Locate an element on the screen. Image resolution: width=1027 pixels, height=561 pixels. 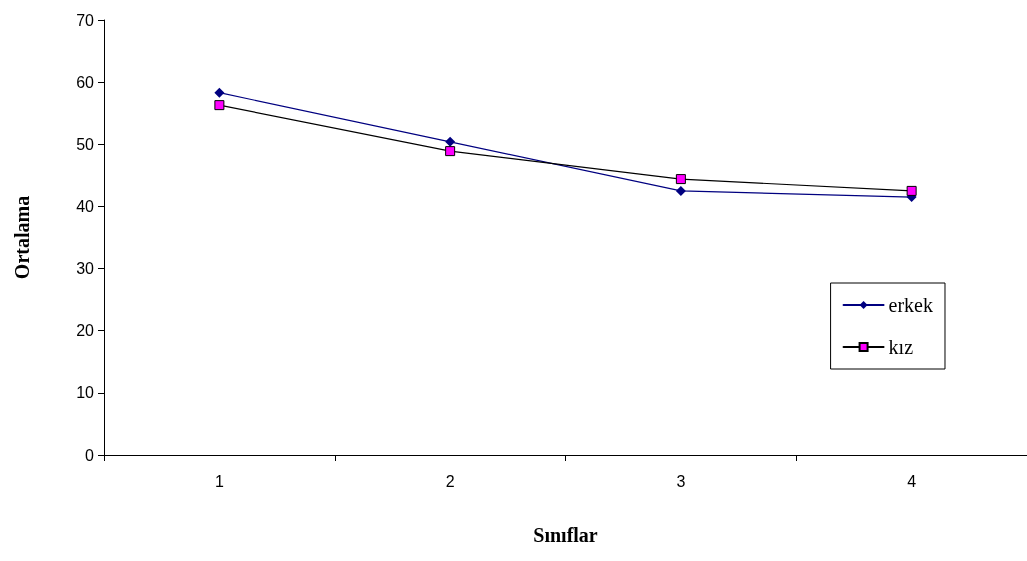
y-tick-label: 60 is located at coordinates (85, 82).